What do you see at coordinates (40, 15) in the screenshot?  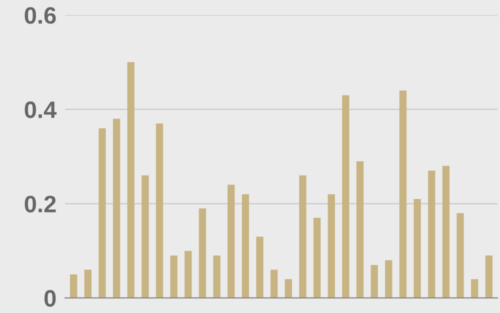 I see `y-tick-label: 0.6` at bounding box center [40, 15].